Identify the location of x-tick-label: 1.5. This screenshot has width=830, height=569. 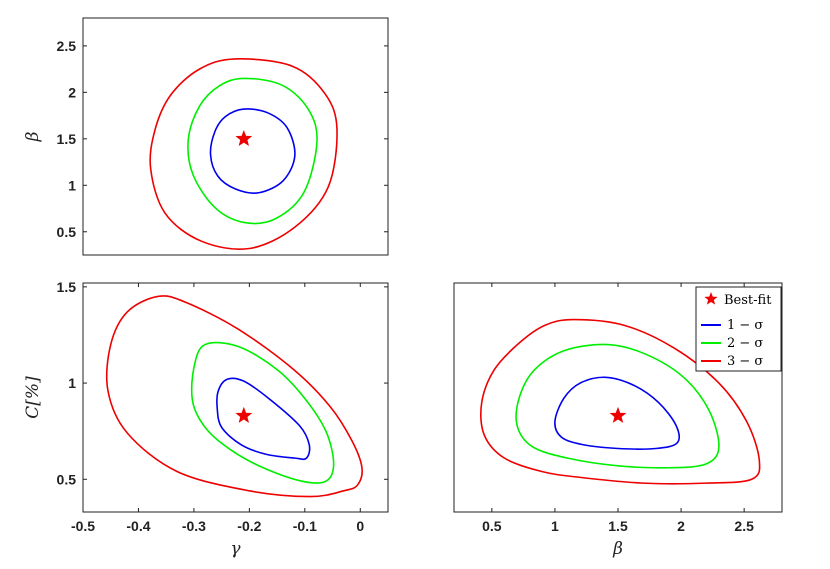
(618, 526).